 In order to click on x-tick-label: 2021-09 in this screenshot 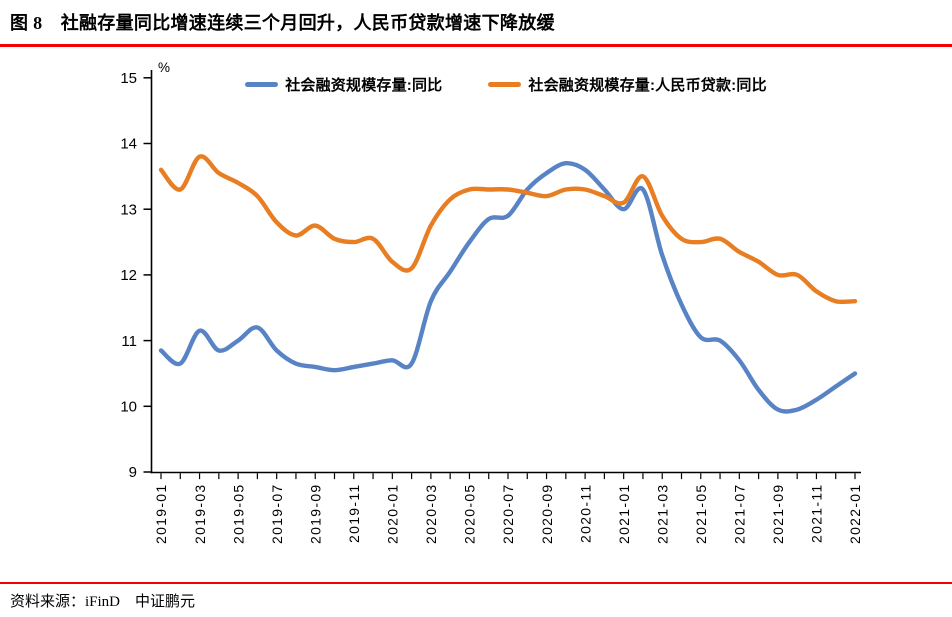, I will do `click(778, 514)`.